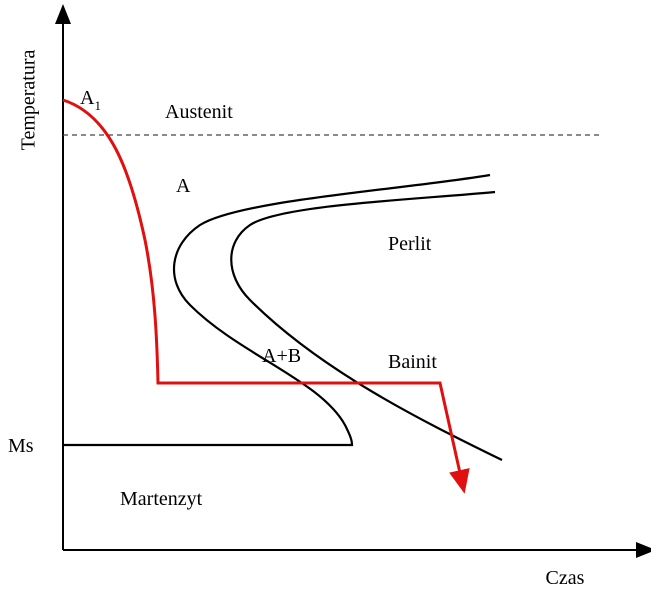  I want to click on region-label: Perlit, so click(410, 244).